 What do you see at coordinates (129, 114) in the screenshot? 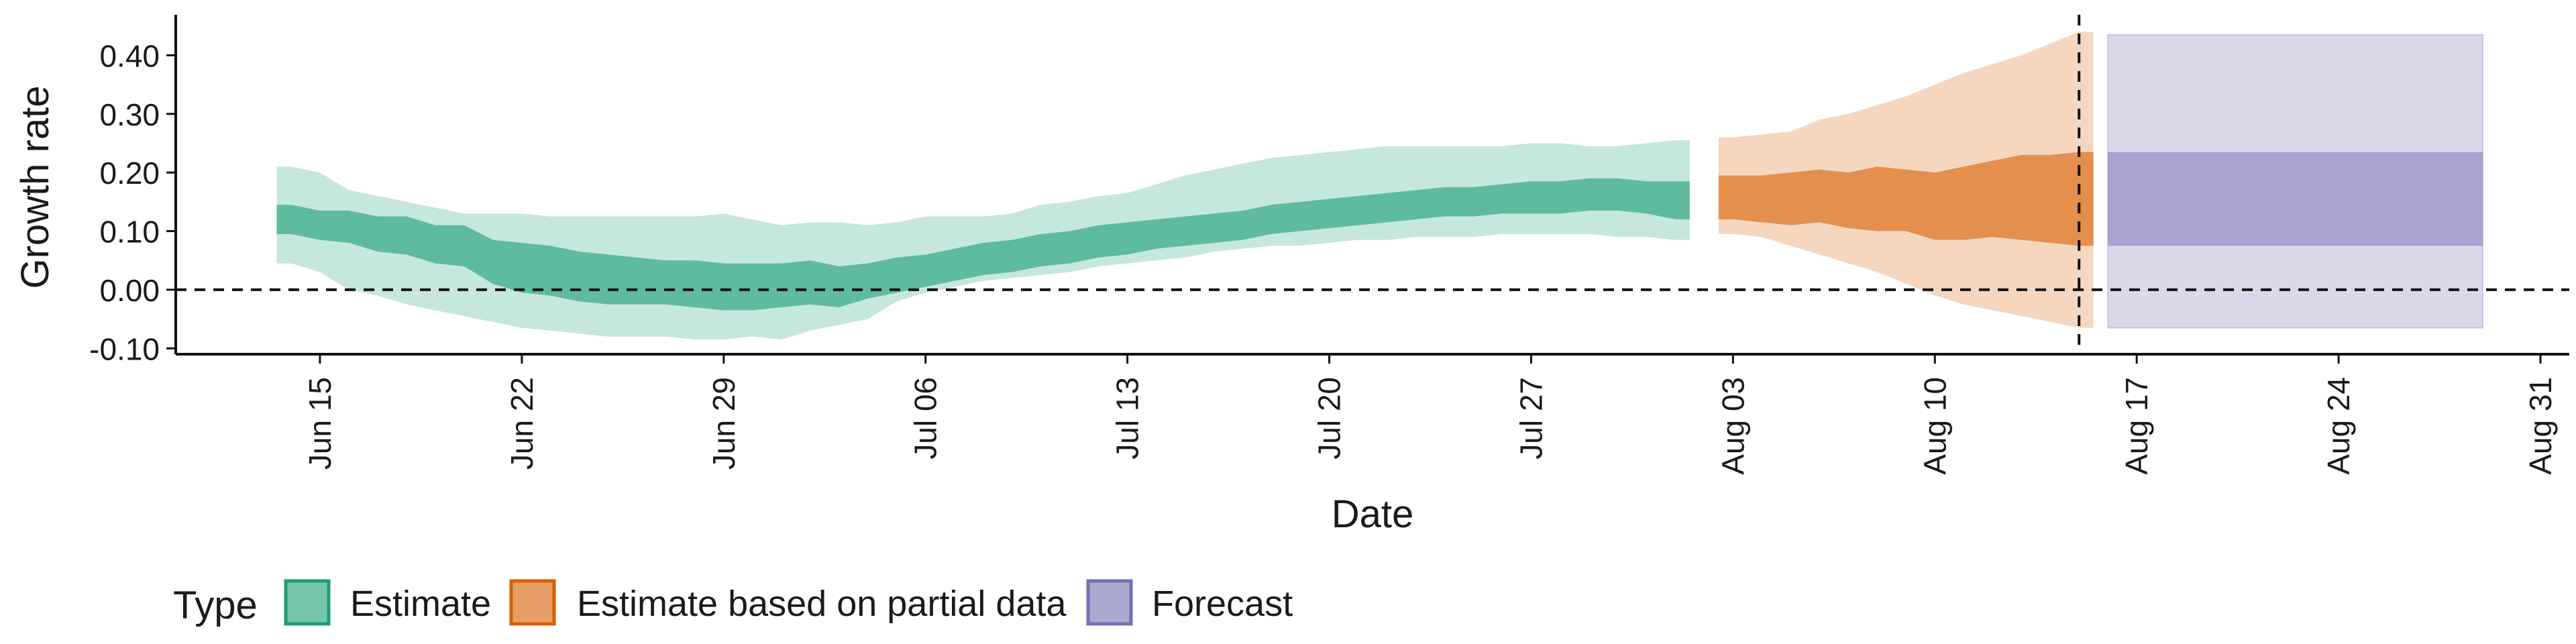
I see `y-tick-label: 0.30` at bounding box center [129, 114].